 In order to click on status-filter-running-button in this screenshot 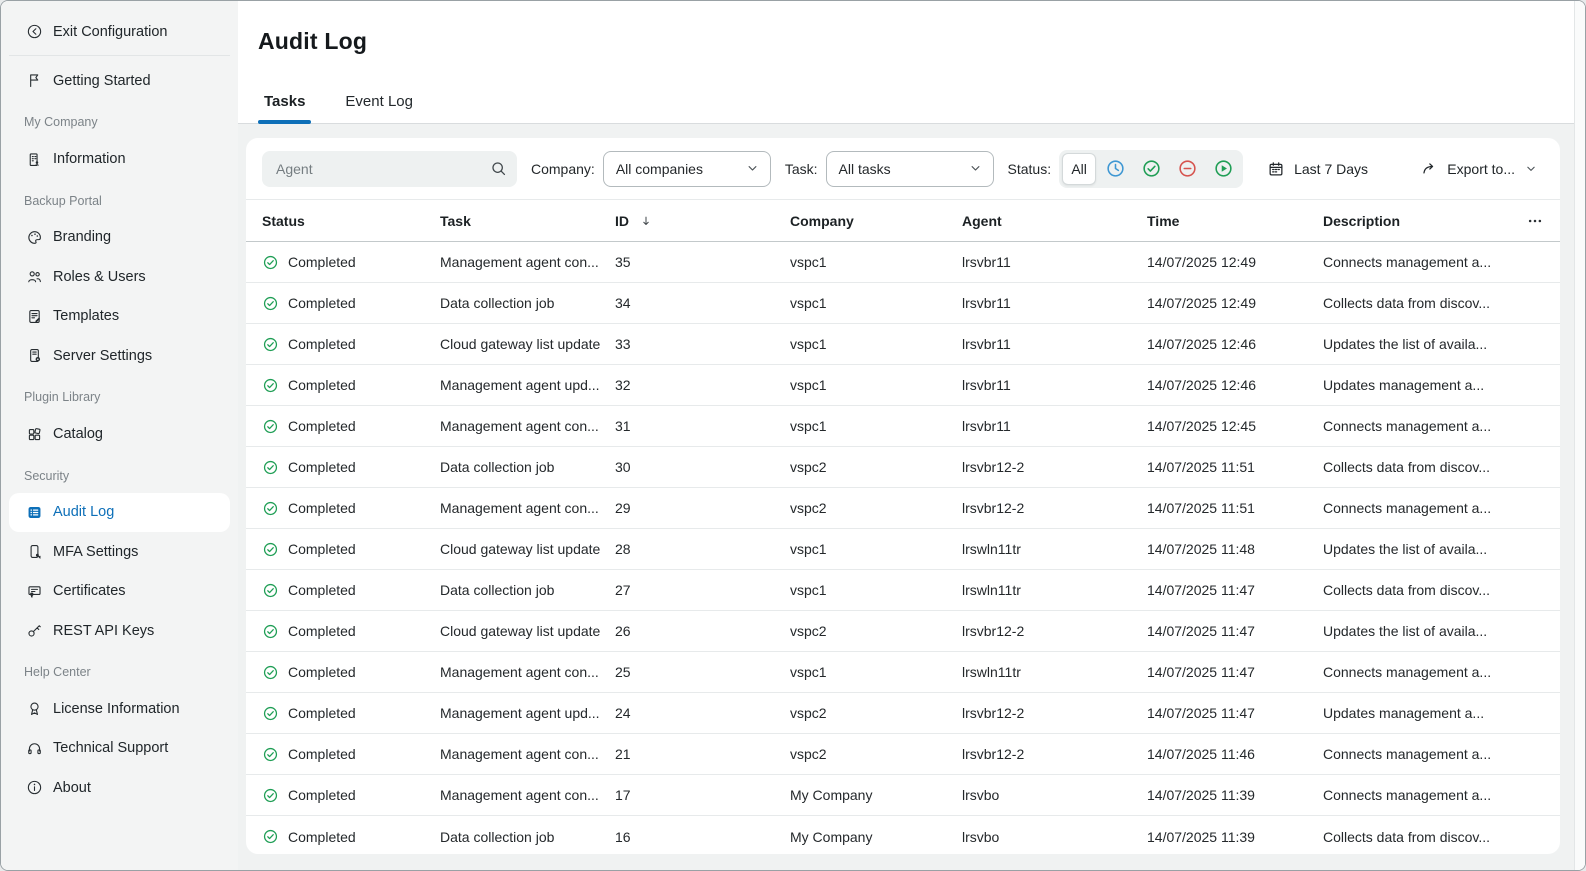, I will do `click(1223, 169)`.